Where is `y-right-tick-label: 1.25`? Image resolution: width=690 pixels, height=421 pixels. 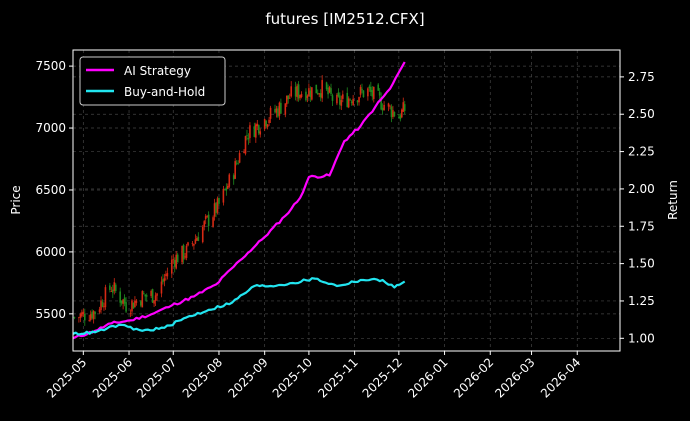 y-right-tick-label: 1.25 is located at coordinates (641, 301).